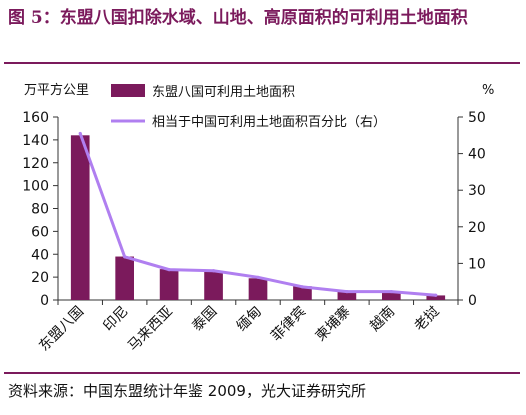 The height and width of the screenshot is (415, 526). I want to click on y-left-tick-label: 100, so click(35, 187).